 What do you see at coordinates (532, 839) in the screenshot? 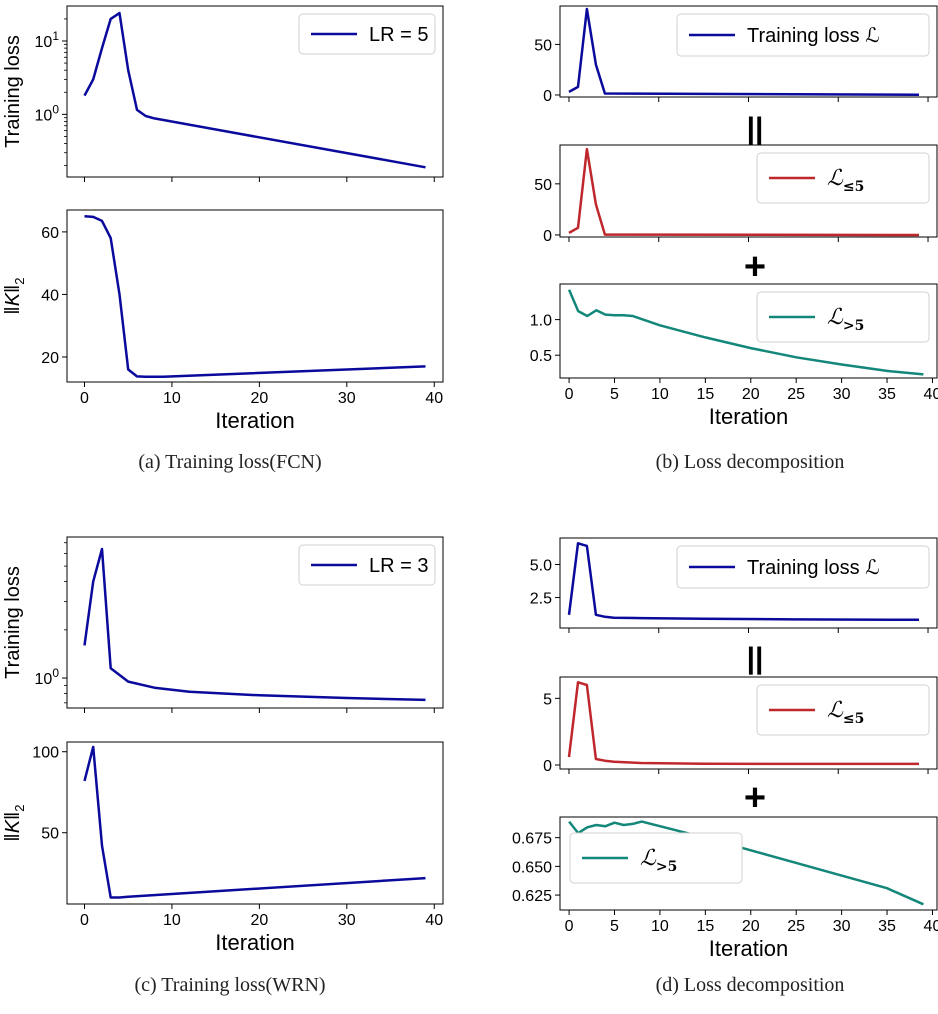
I see `y-tick-label: 0.675` at bounding box center [532, 839].